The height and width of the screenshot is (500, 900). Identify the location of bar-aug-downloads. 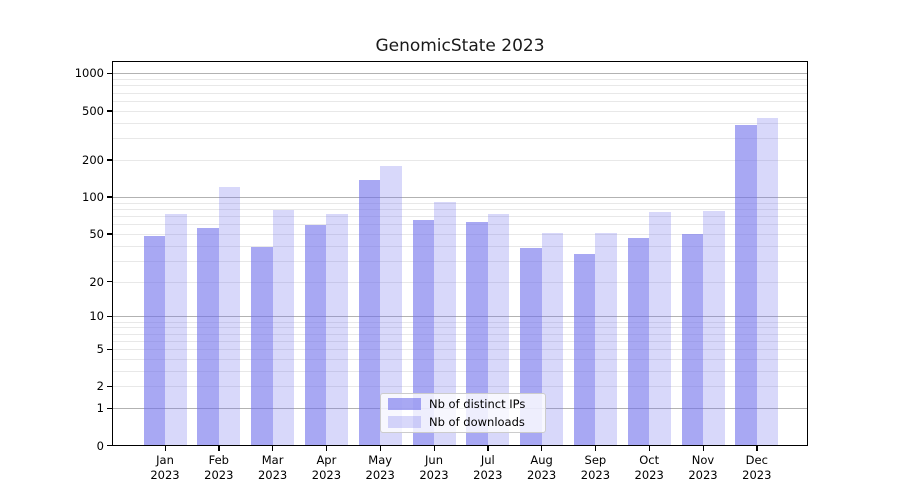
(552, 339).